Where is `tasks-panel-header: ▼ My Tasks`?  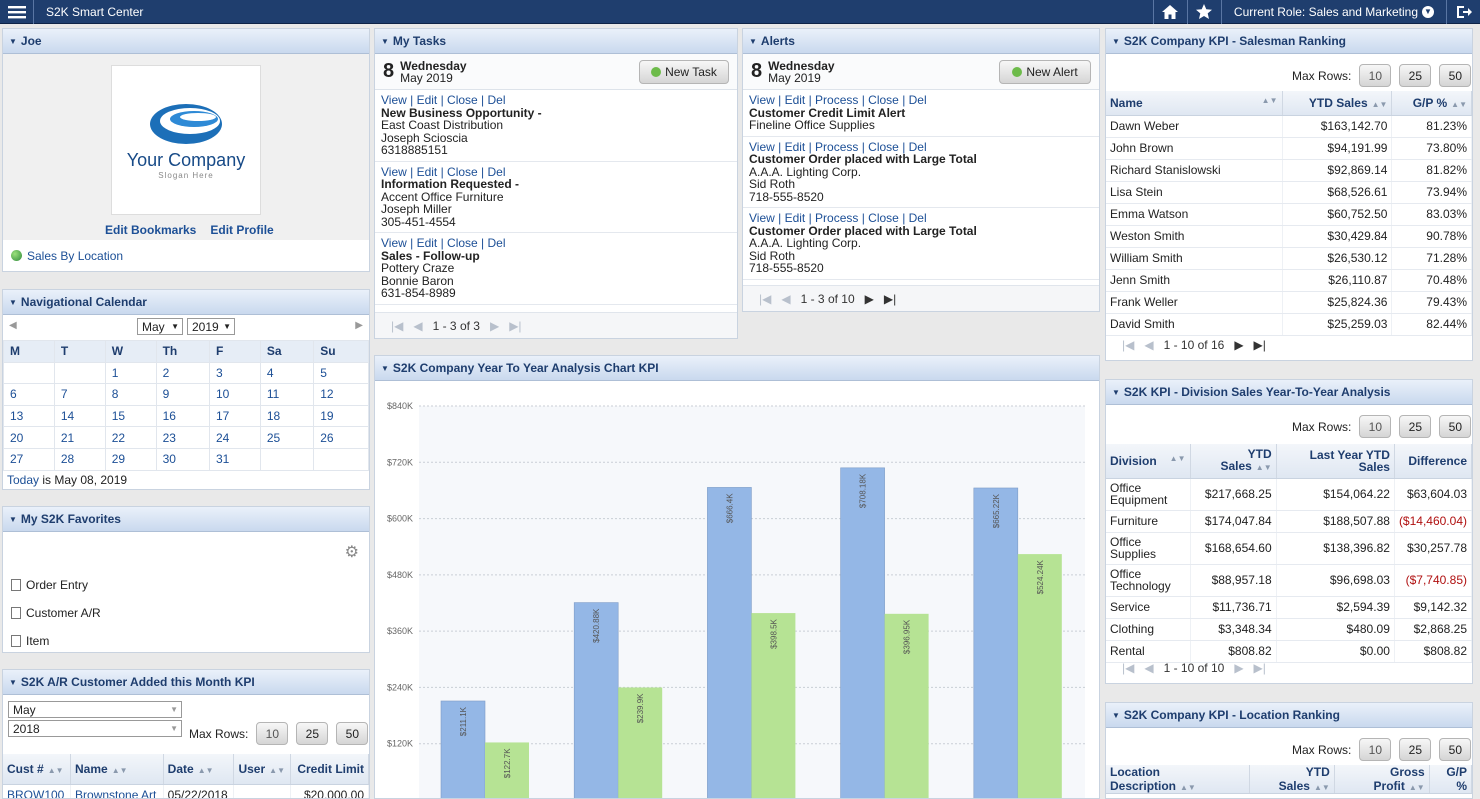 tasks-panel-header: ▼ My Tasks is located at coordinates (556, 41).